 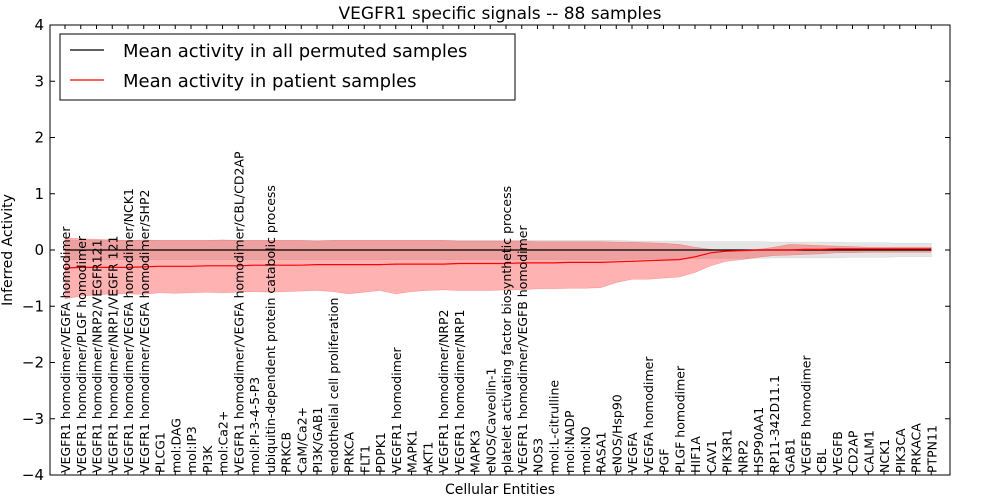 I want to click on x-tick-label: PIK3R1, so click(x=727, y=451).